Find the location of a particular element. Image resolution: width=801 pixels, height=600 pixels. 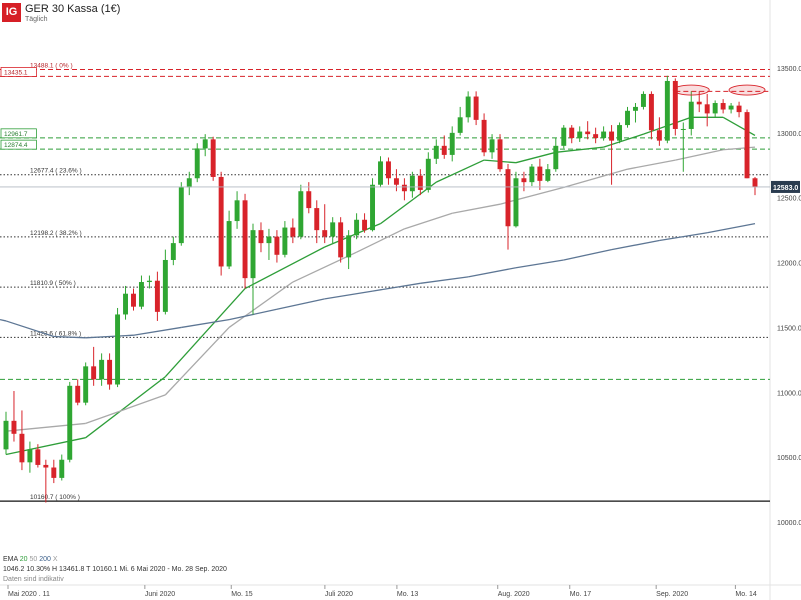

y-tick-label: 13000.0 is located at coordinates (789, 134).